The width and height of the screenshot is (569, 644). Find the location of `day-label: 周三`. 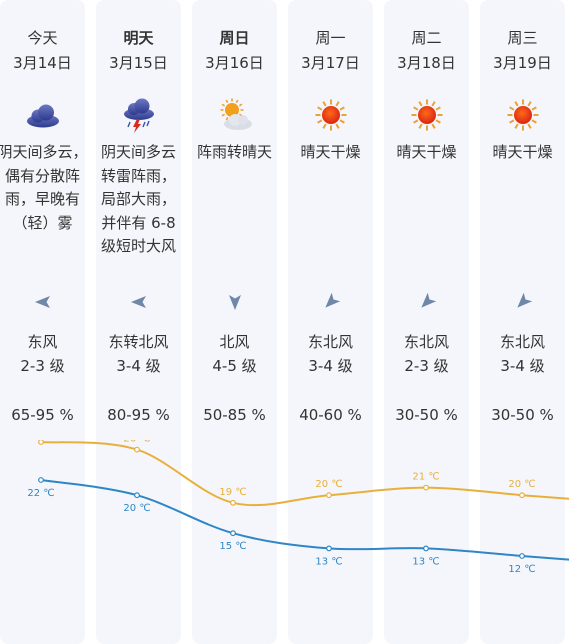

day-label: 周三 is located at coordinates (522, 38).